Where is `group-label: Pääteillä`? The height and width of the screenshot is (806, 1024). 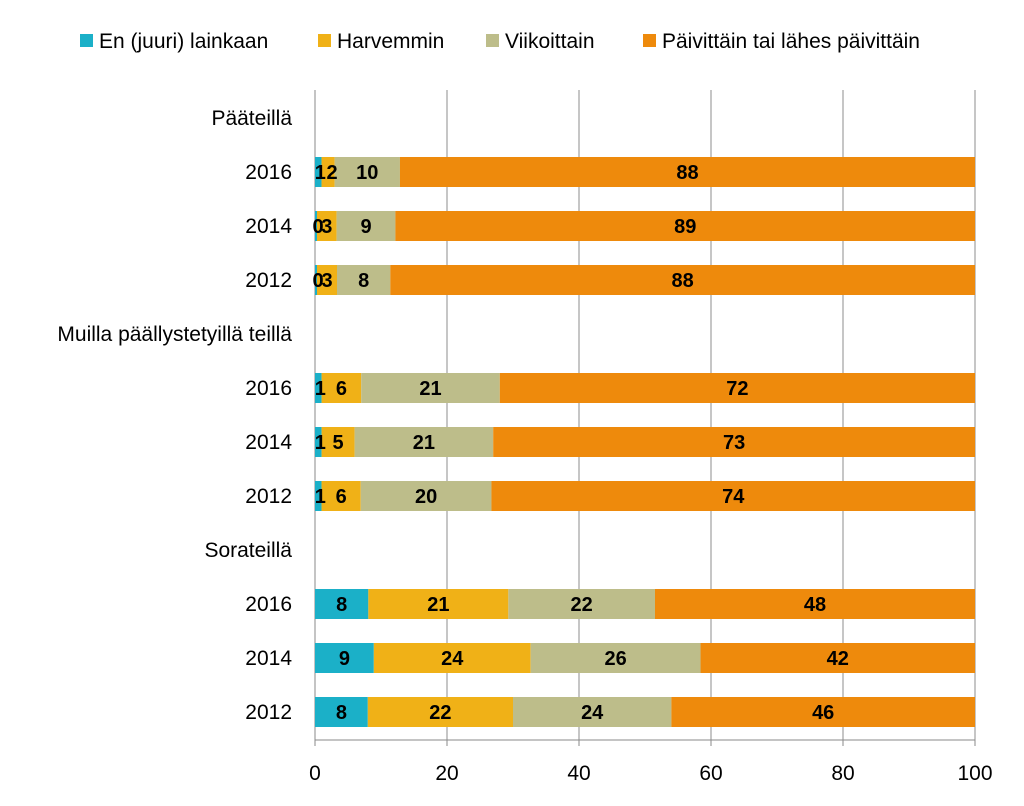 group-label: Pääteillä is located at coordinates (251, 118).